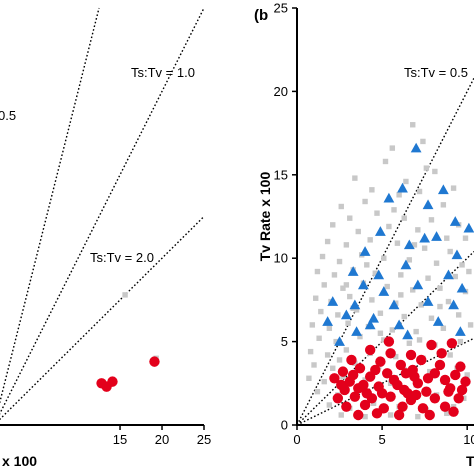 Image resolution: width=474 pixels, height=474 pixels. What do you see at coordinates (381, 439) in the screenshot?
I see `x-tick-label-b-1: 5` at bounding box center [381, 439].